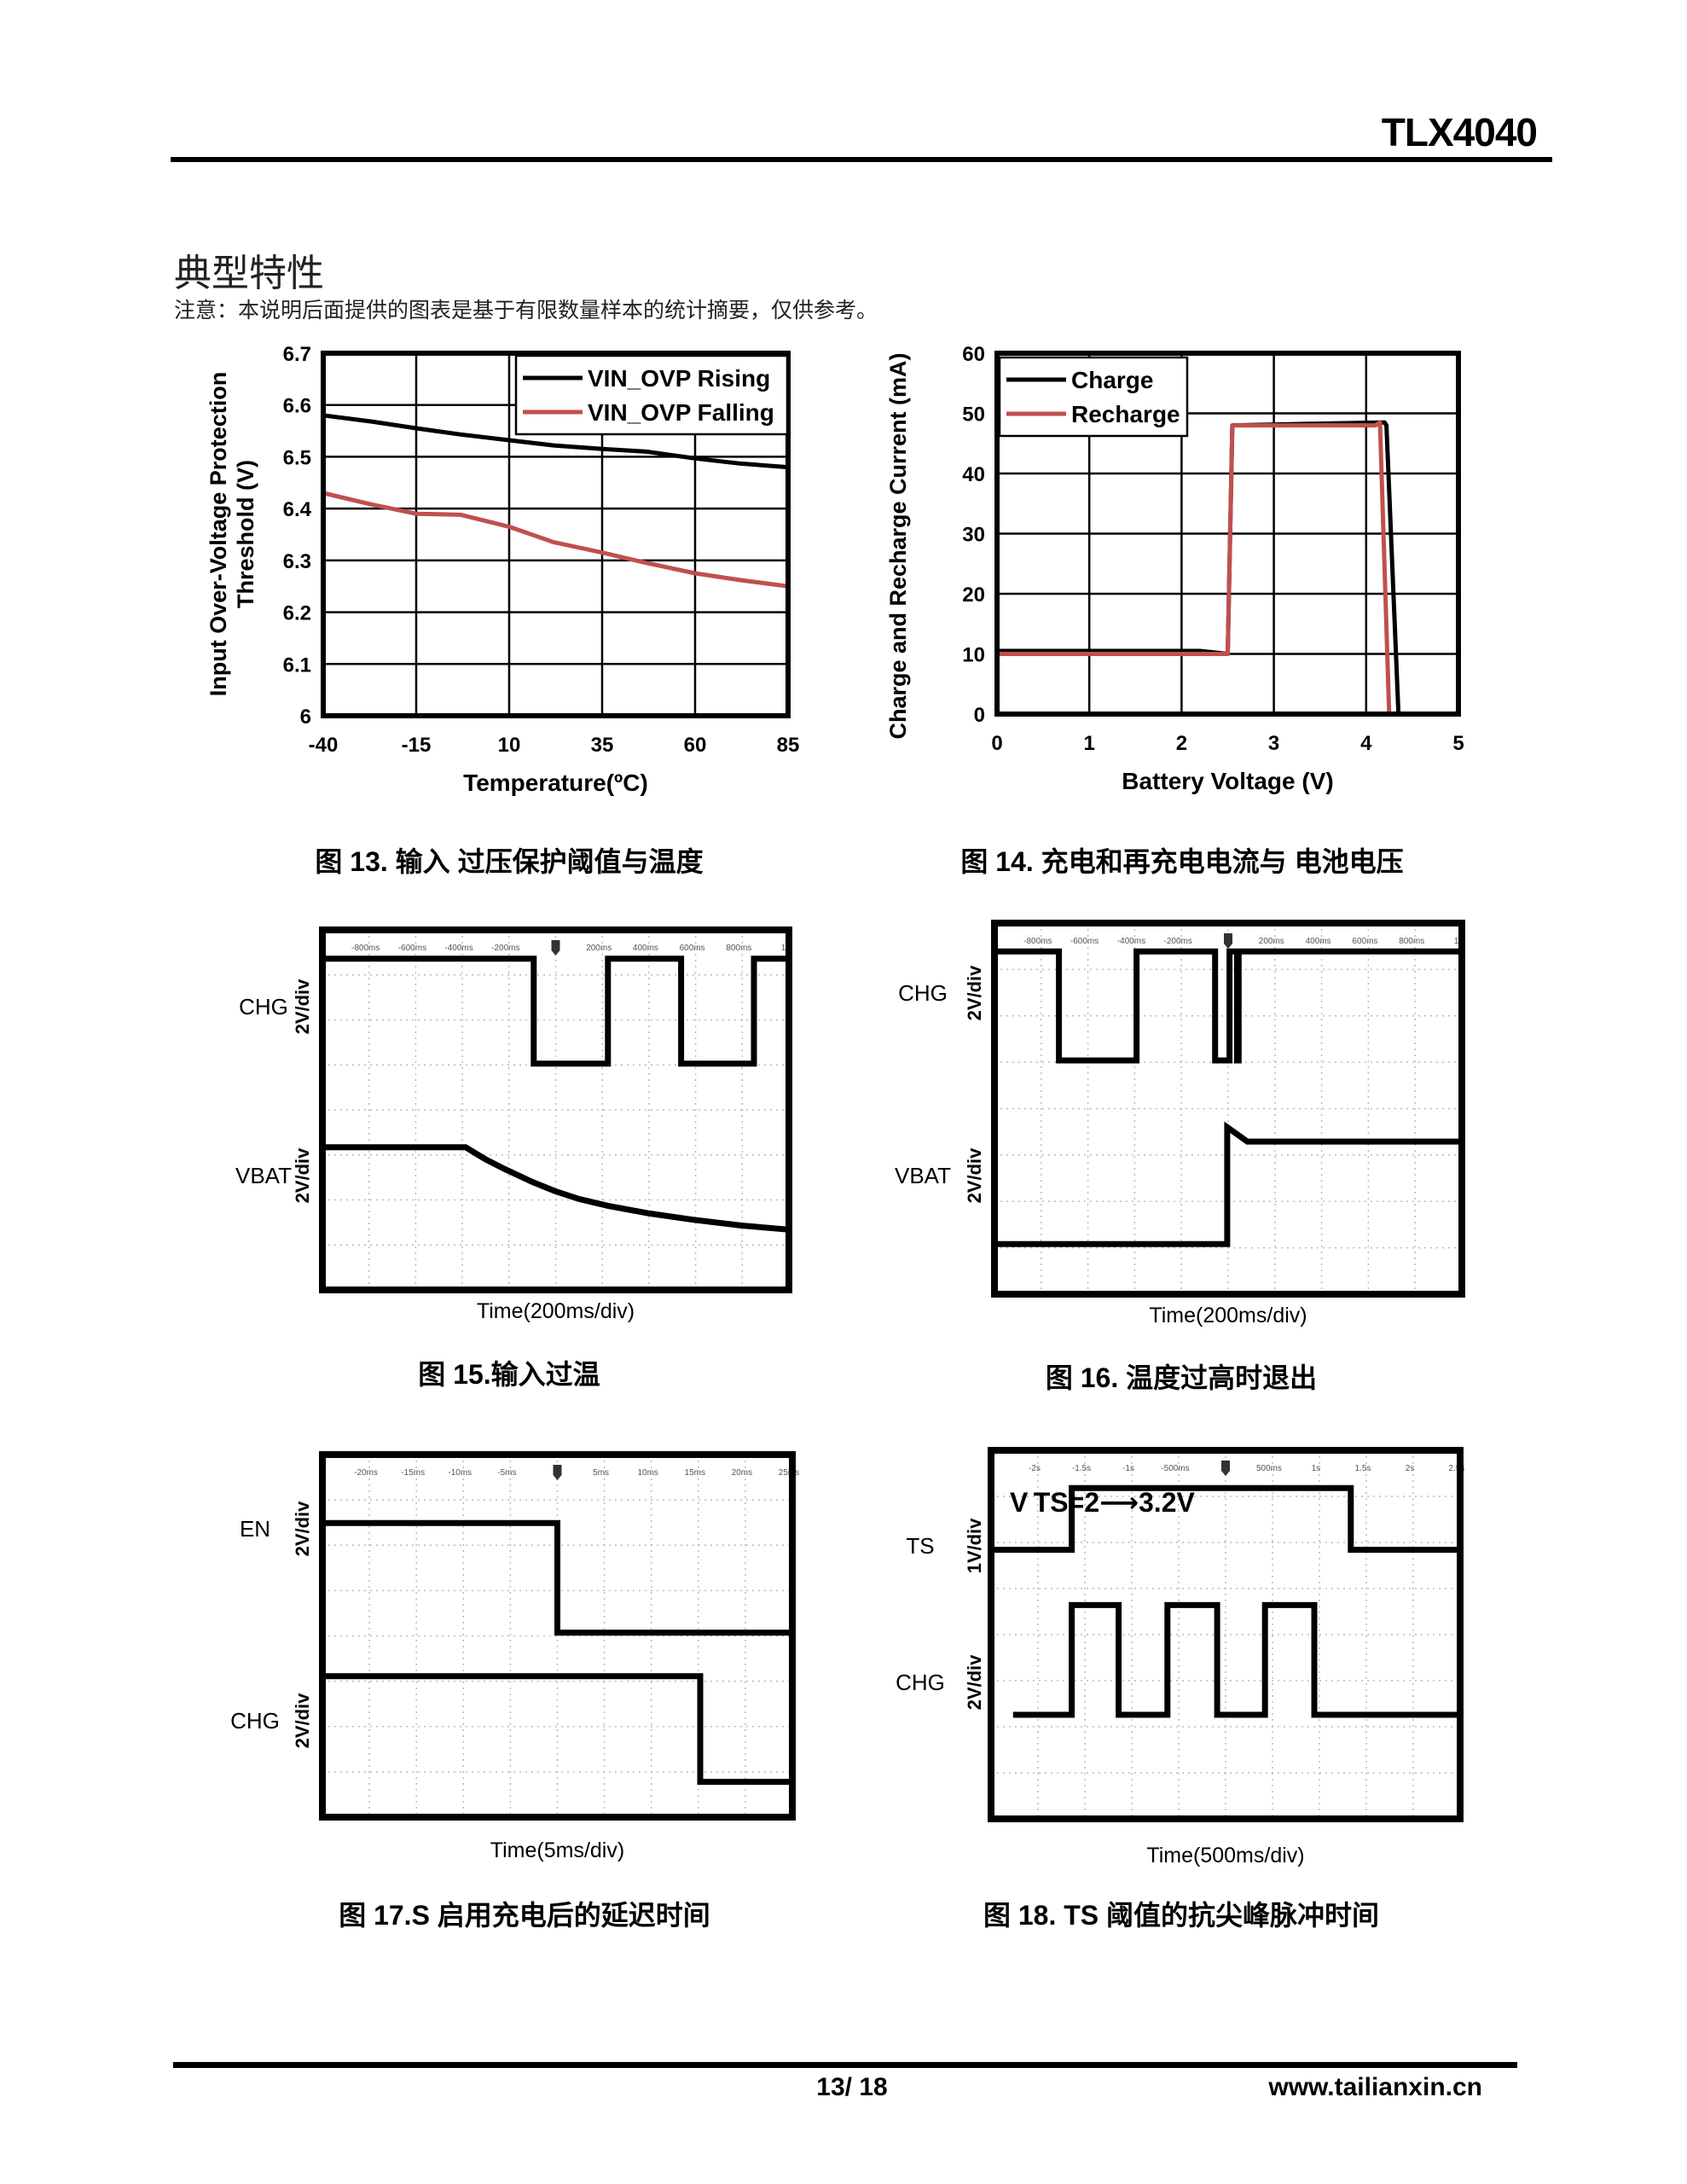 This screenshot has height=2184, width=1687. I want to click on trace-vbat, so click(1228, 1184).